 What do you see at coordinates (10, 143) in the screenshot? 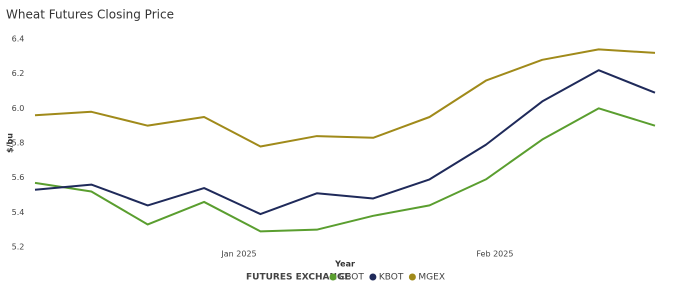
I see `y-axis-label: $/bu` at bounding box center [10, 143].